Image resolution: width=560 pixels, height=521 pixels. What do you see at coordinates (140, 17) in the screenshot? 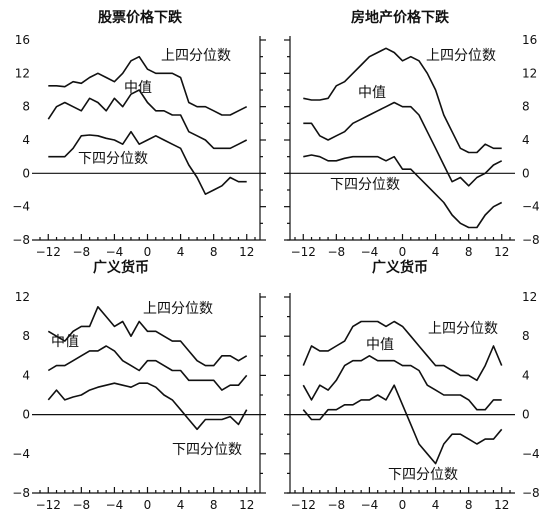
I see `panel-title: 股票价格下跌` at bounding box center [140, 17].